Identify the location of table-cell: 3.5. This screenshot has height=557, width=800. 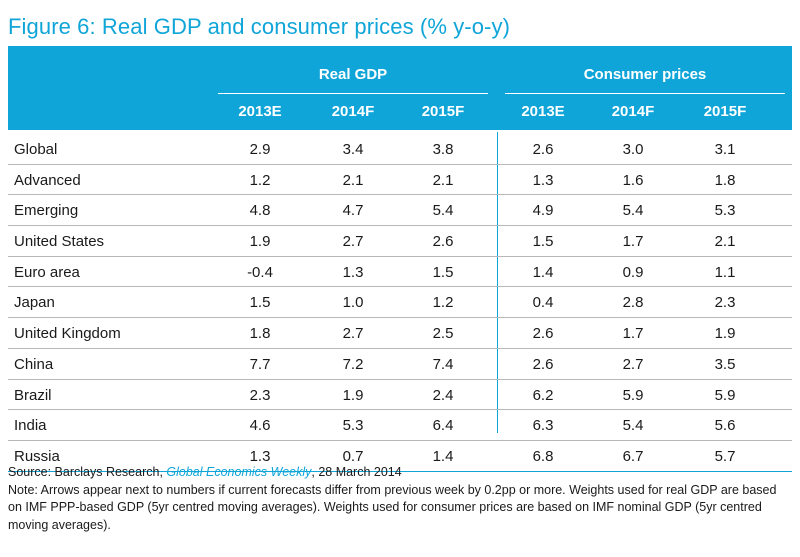
(725, 364).